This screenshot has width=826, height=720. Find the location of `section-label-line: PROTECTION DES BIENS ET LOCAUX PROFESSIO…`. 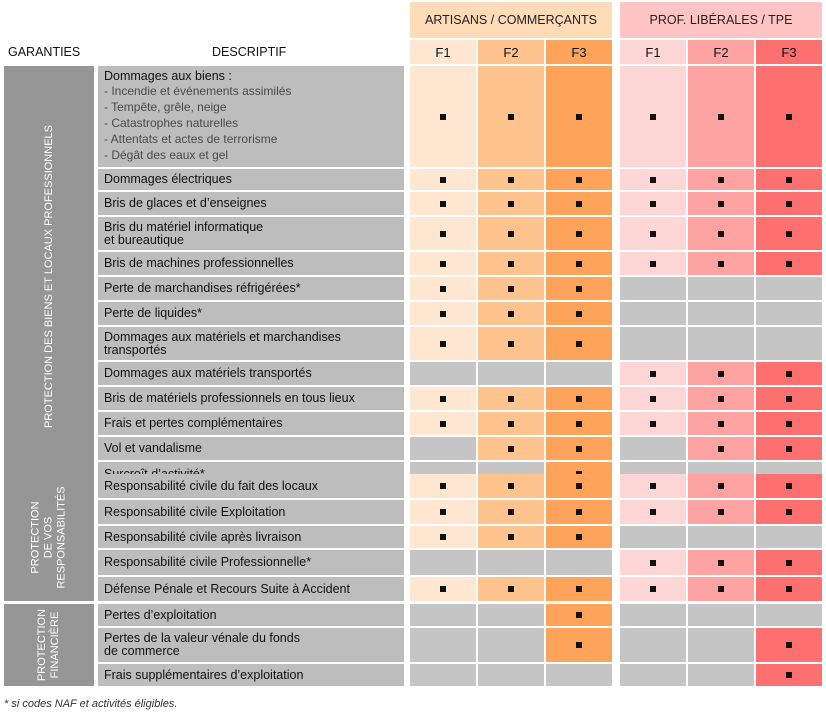

section-label-line: PROTECTION DES BIENS ET LOCAUX PROFESSIO… is located at coordinates (48, 276).